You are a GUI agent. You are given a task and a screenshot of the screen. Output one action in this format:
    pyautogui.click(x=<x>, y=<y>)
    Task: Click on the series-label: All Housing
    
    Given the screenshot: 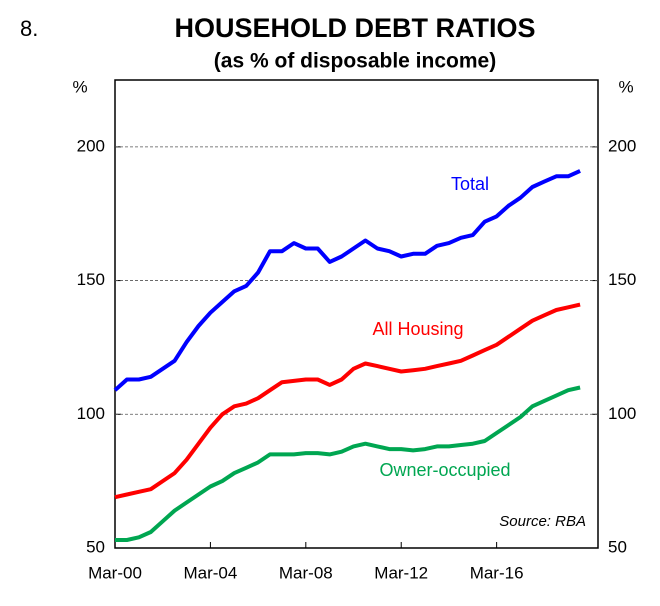 What is the action you would take?
    pyautogui.click(x=417, y=329)
    